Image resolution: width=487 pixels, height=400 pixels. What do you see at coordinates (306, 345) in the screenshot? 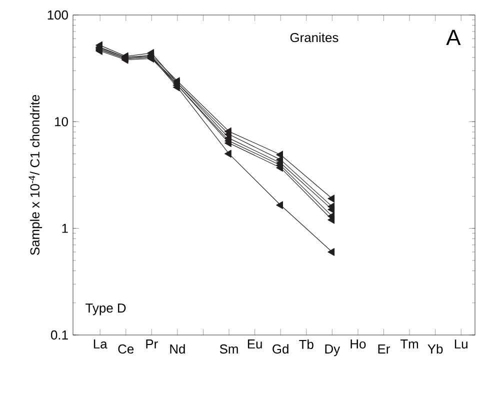
I see `x-tick-label: Tb` at bounding box center [306, 345].